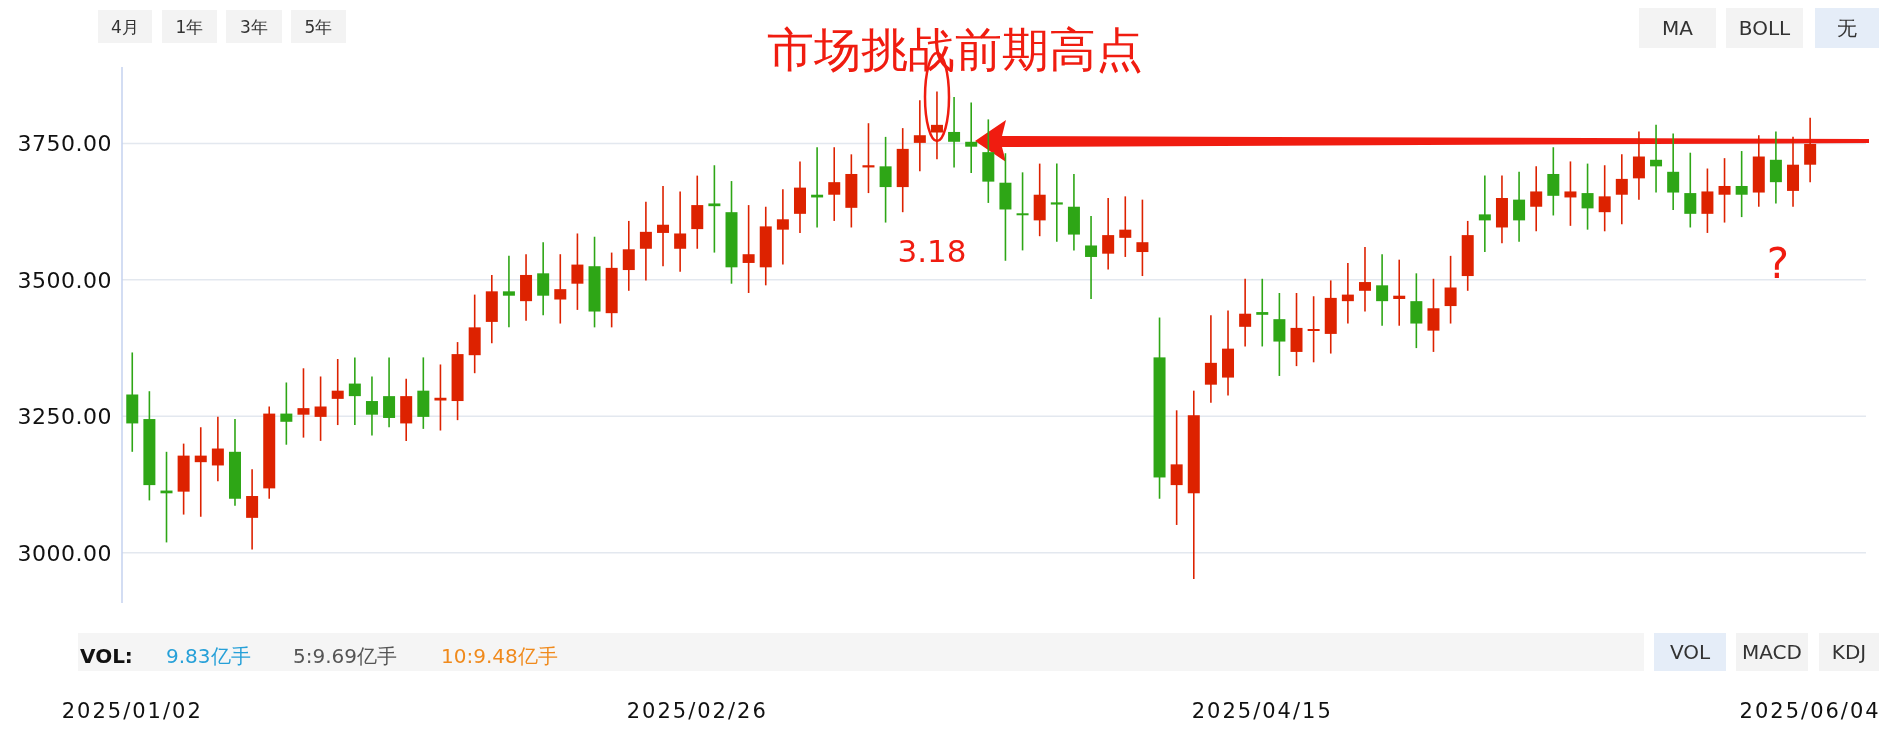 This screenshot has height=731, width=1879. Describe the element at coordinates (64, 280) in the screenshot. I see `y-tick-label: 3500.00` at that location.